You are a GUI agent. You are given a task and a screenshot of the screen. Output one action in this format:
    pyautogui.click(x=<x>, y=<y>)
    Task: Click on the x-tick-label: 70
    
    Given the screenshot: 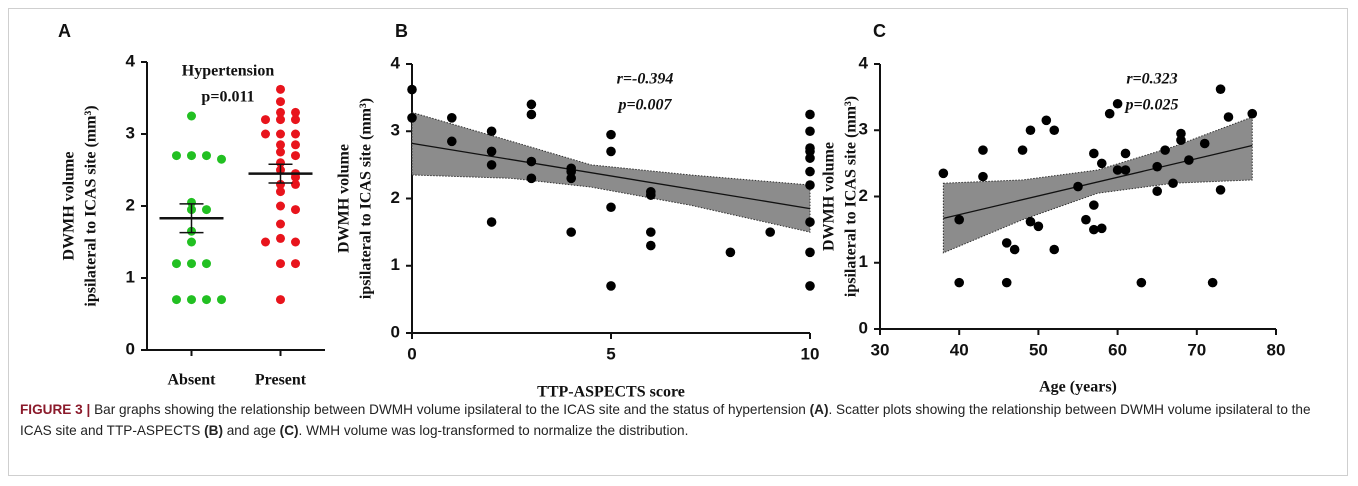 What is the action you would take?
    pyautogui.click(x=1196, y=349)
    